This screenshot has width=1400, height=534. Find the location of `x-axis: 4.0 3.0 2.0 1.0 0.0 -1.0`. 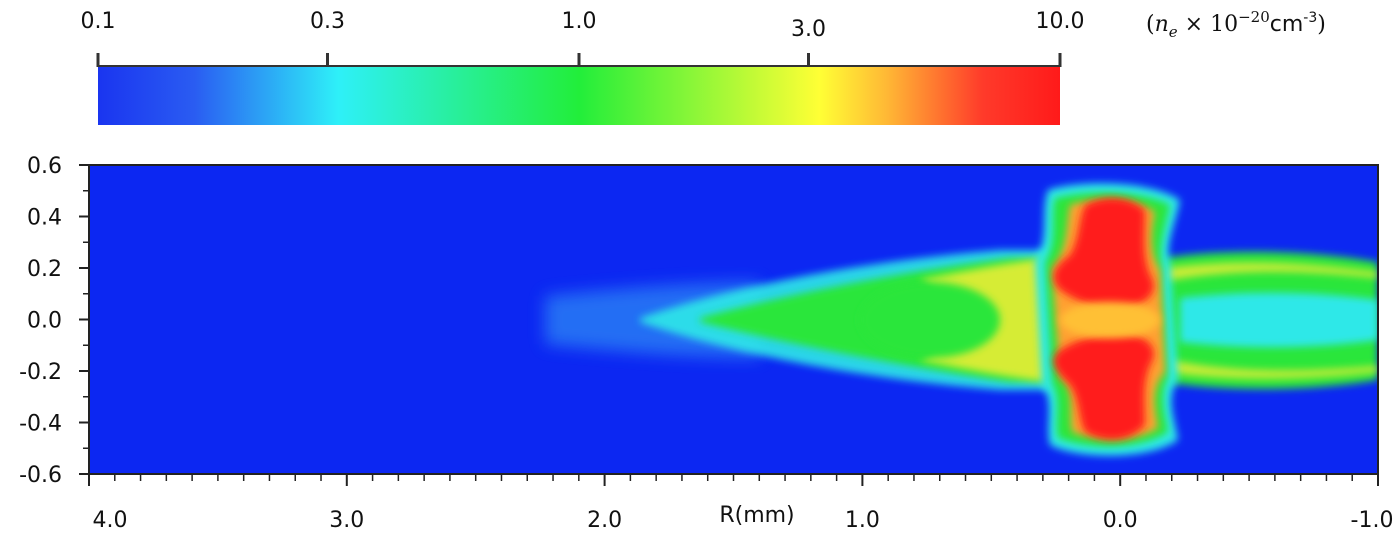

x-axis: 4.0 3.0 2.0 1.0 0.0 -1.0 is located at coordinates (741, 503).